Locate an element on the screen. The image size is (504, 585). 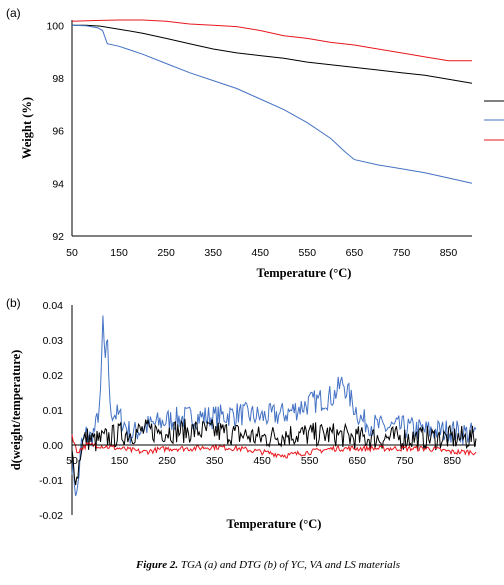
panel-b-x-tick-750: 750 is located at coordinates (405, 461).